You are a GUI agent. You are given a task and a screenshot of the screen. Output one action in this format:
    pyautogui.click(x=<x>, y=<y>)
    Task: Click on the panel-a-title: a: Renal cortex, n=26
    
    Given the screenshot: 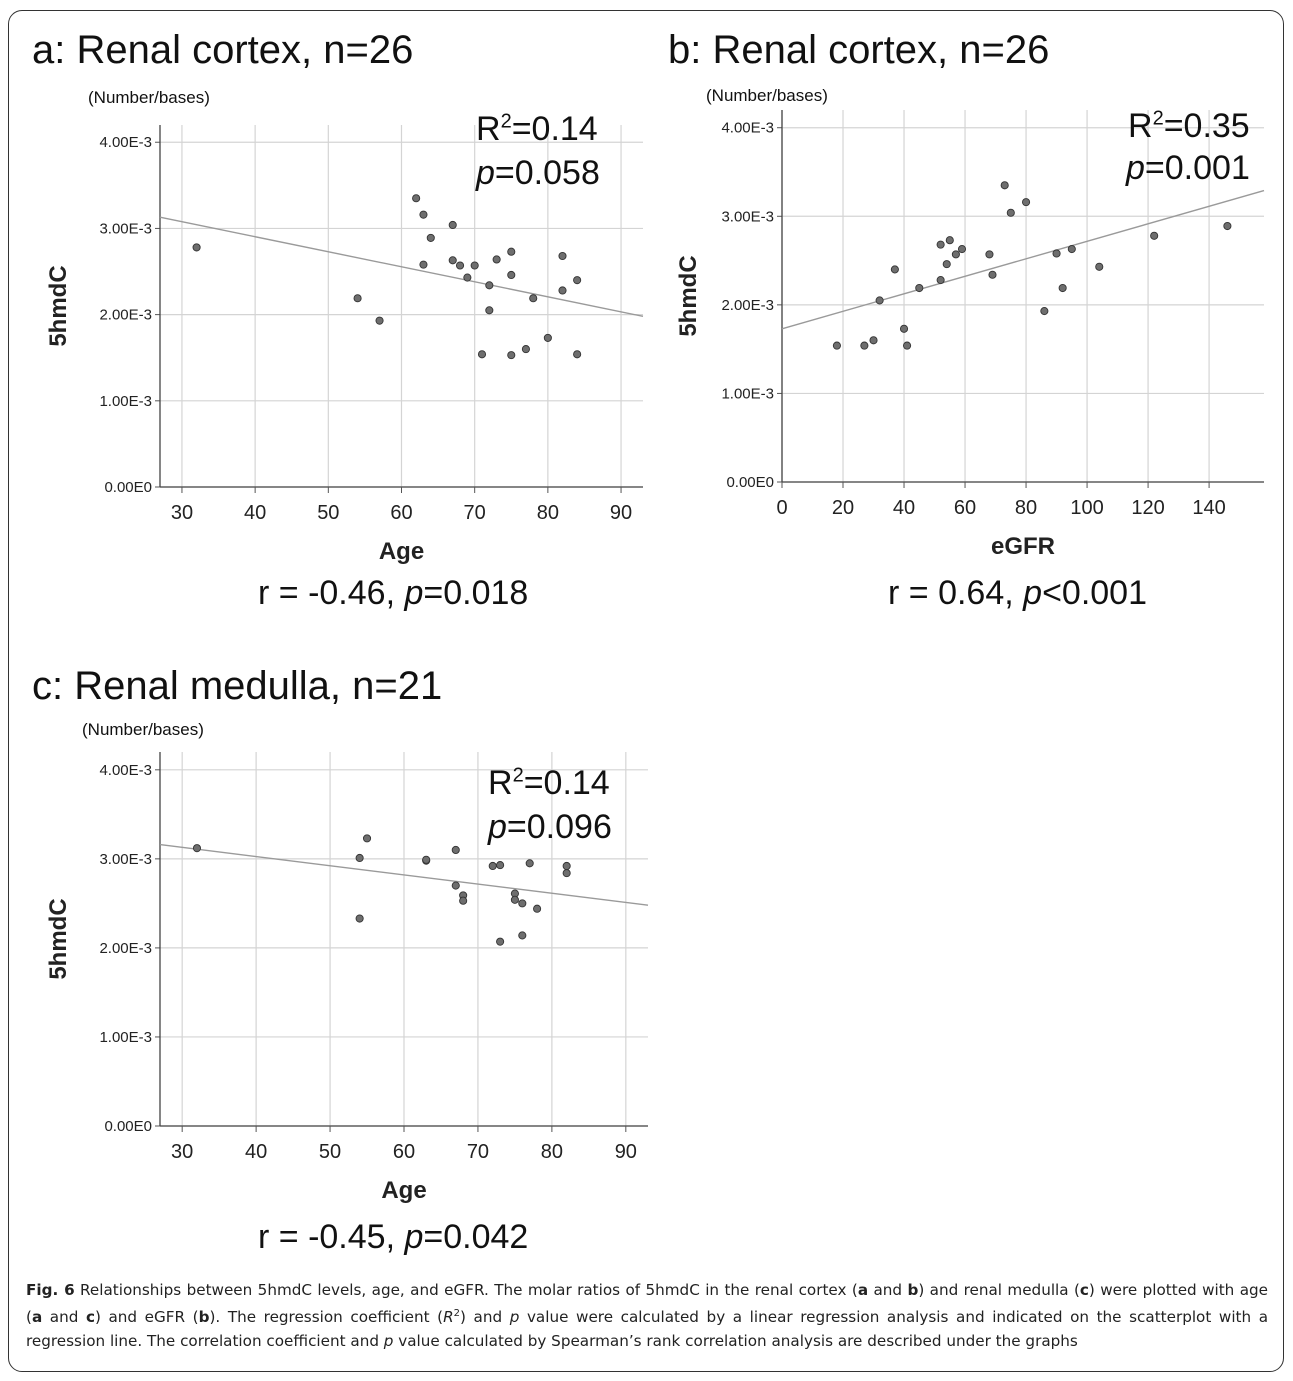 What is the action you would take?
    pyautogui.click(x=223, y=50)
    